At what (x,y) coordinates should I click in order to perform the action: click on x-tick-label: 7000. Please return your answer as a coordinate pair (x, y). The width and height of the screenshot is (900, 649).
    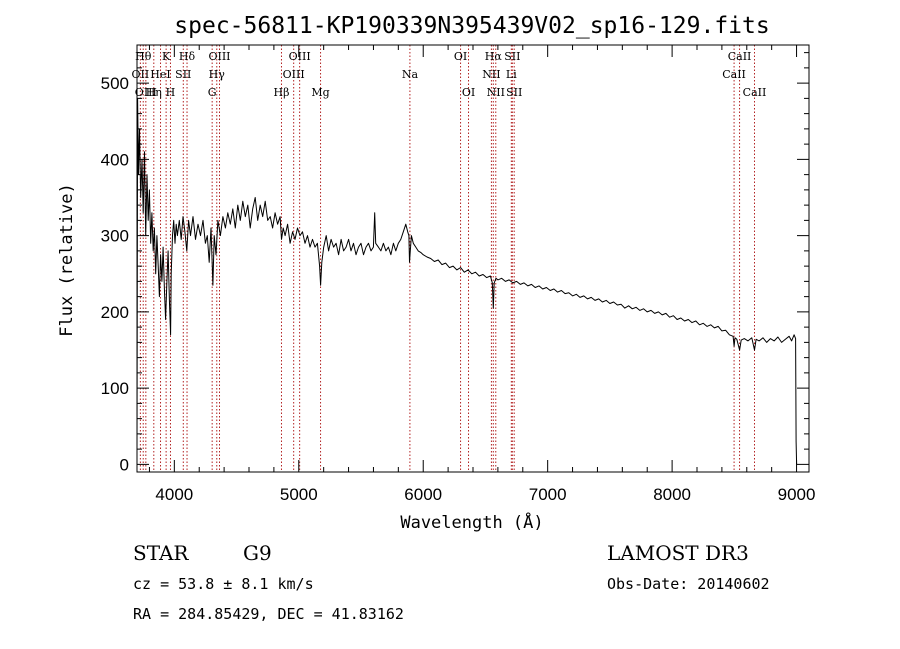
    Looking at the image, I should click on (548, 494).